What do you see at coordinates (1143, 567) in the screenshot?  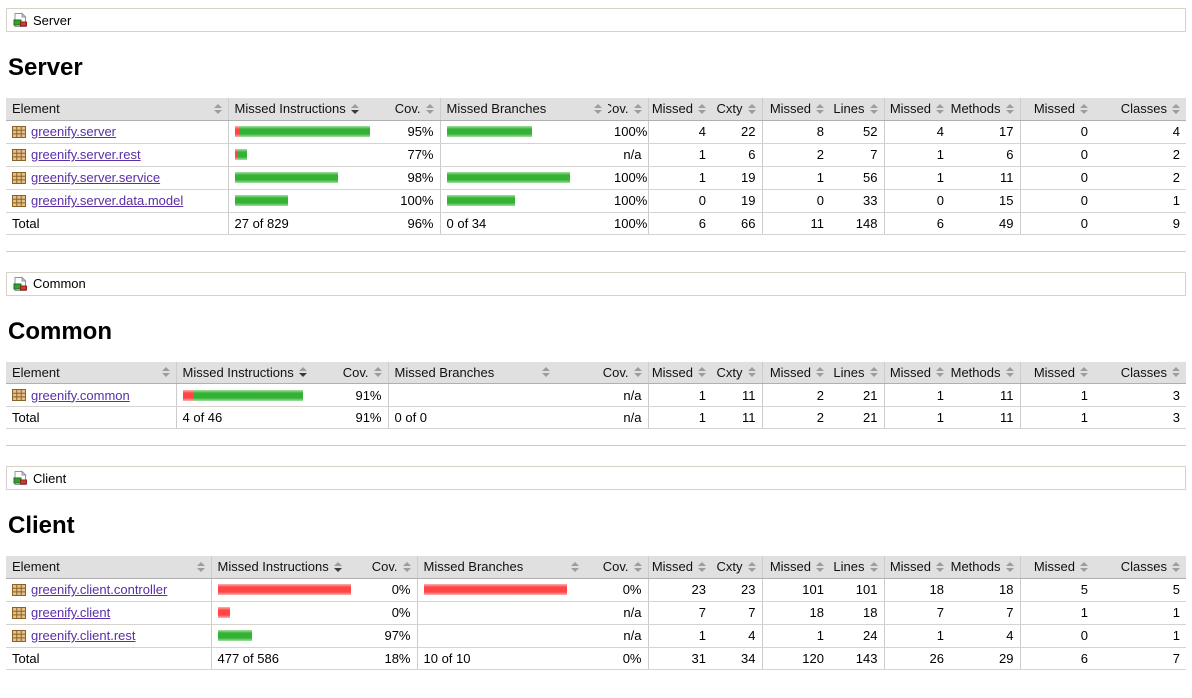 I see `column-header-label: Classes` at bounding box center [1143, 567].